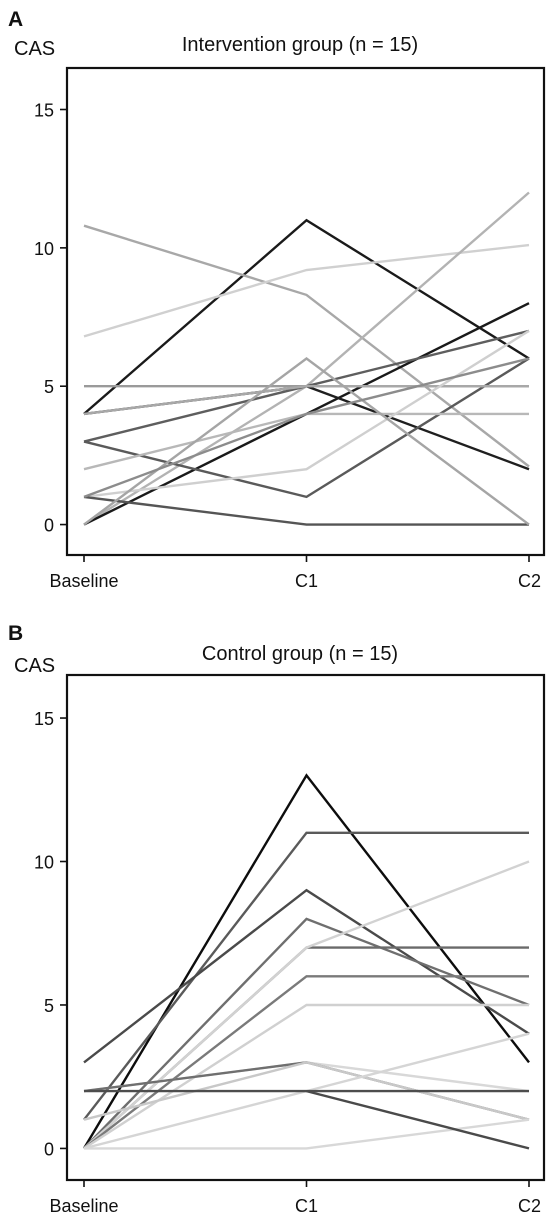  Describe the element at coordinates (300, 45) in the screenshot. I see `chart-title: Intervention group (n = 15)` at that location.